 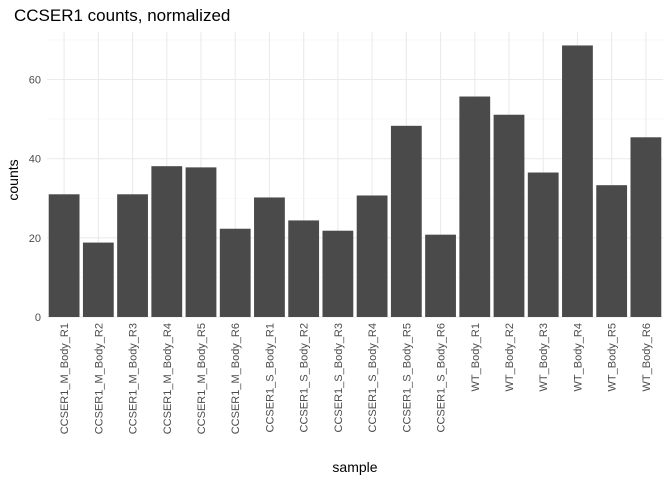 What do you see at coordinates (373, 377) in the screenshot?
I see `x-tick-label: CCSER1_S_Body_R4` at bounding box center [373, 377].